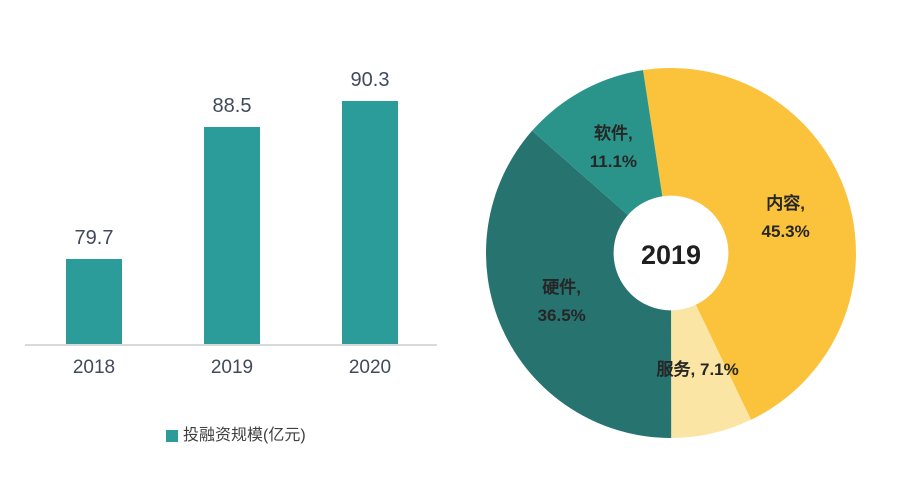 The height and width of the screenshot is (500, 900). What do you see at coordinates (231, 345) in the screenshot?
I see `x-axis-line` at bounding box center [231, 345].